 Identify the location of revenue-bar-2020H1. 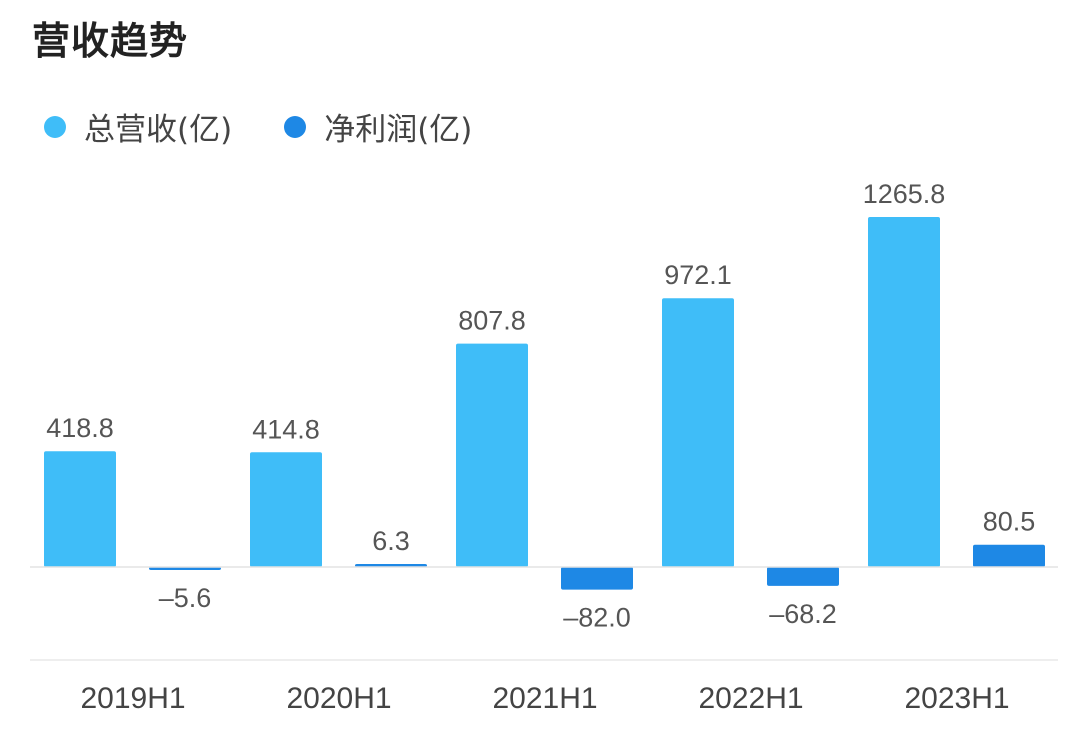
(286, 509).